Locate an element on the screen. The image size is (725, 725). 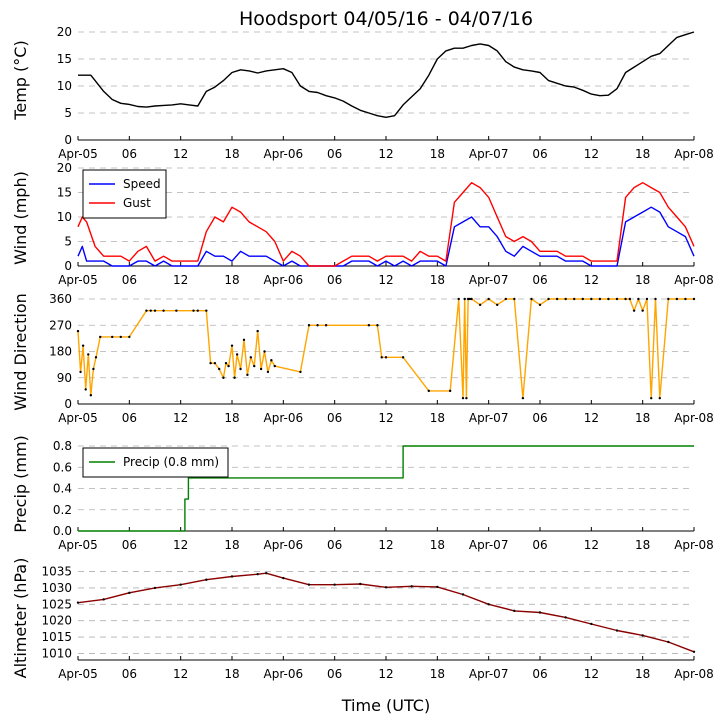
legend-box is located at coordinates (155, 462).